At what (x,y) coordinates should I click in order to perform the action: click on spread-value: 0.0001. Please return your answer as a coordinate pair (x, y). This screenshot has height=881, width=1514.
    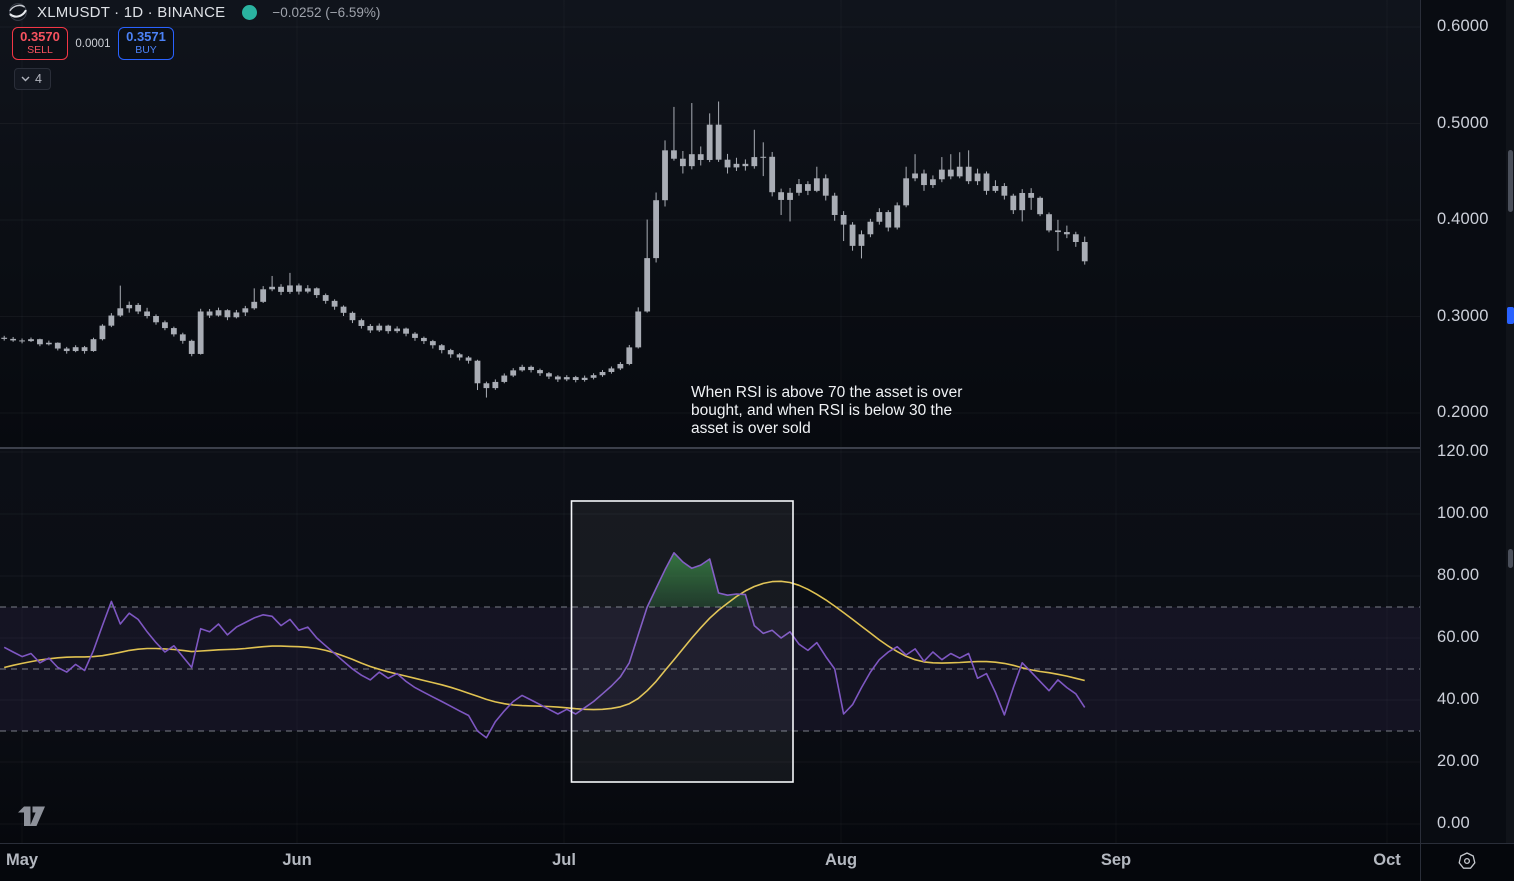
    Looking at the image, I should click on (93, 43).